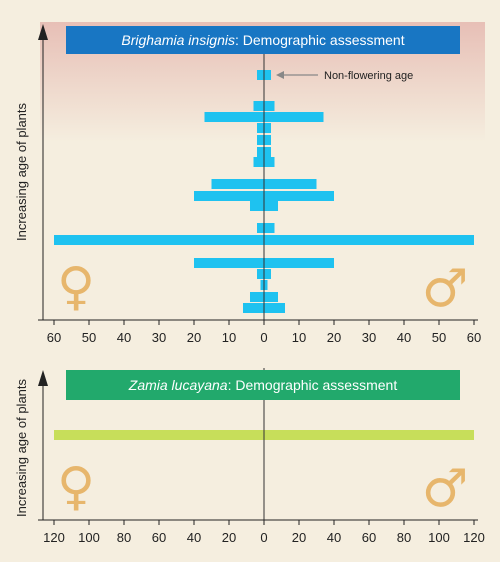 The image size is (500, 562). Describe the element at coordinates (178, 385) in the screenshot. I see `chart2-title-species: Zamia lucayana` at that location.